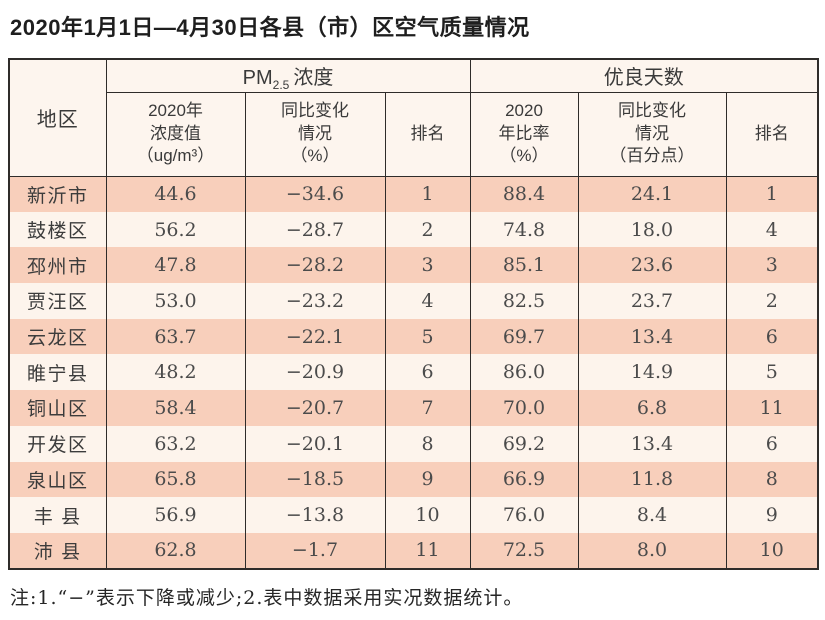 The height and width of the screenshot is (620, 825). Describe the element at coordinates (57, 372) in the screenshot. I see `region-cell: 睢宁县` at that location.